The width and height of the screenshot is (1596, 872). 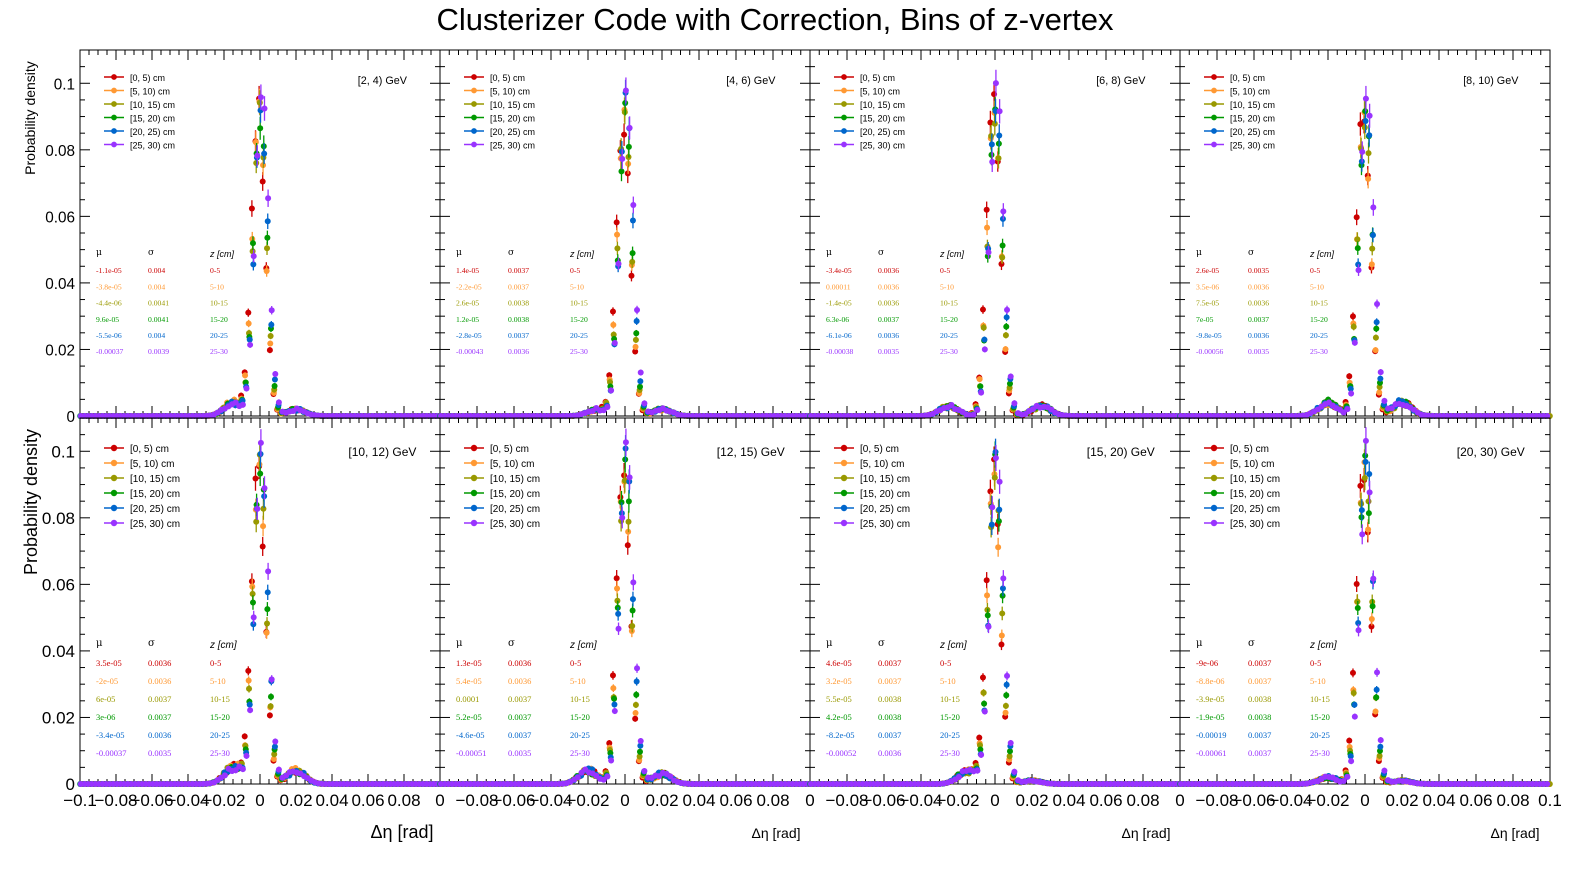 What do you see at coordinates (109, 270) in the screenshot?
I see `stats-mu: -1.1e-05` at bounding box center [109, 270].